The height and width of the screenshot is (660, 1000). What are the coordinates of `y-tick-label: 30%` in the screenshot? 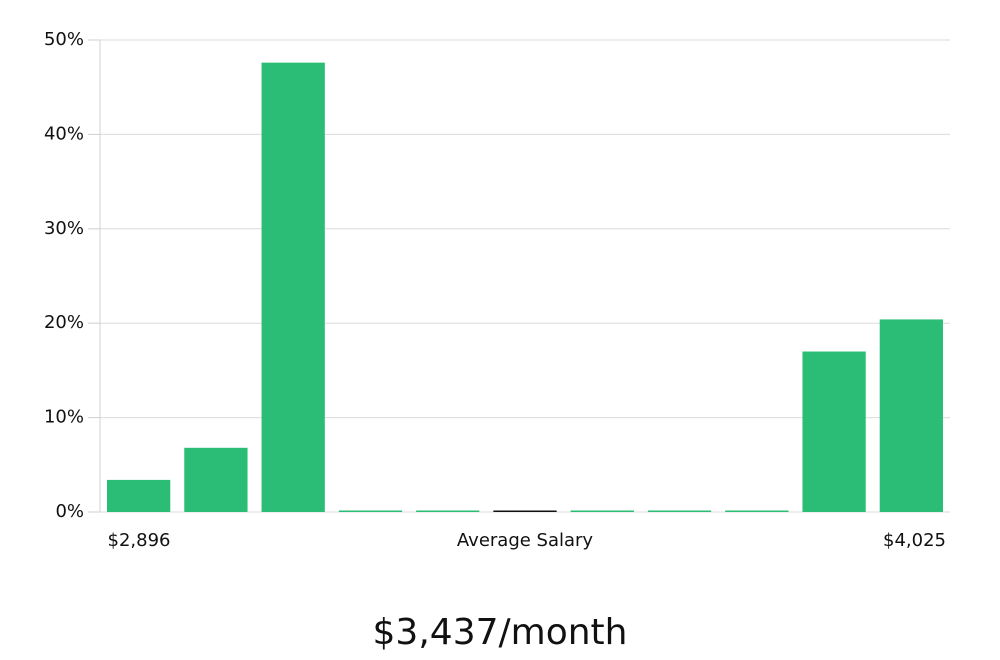 It's located at (64, 228).